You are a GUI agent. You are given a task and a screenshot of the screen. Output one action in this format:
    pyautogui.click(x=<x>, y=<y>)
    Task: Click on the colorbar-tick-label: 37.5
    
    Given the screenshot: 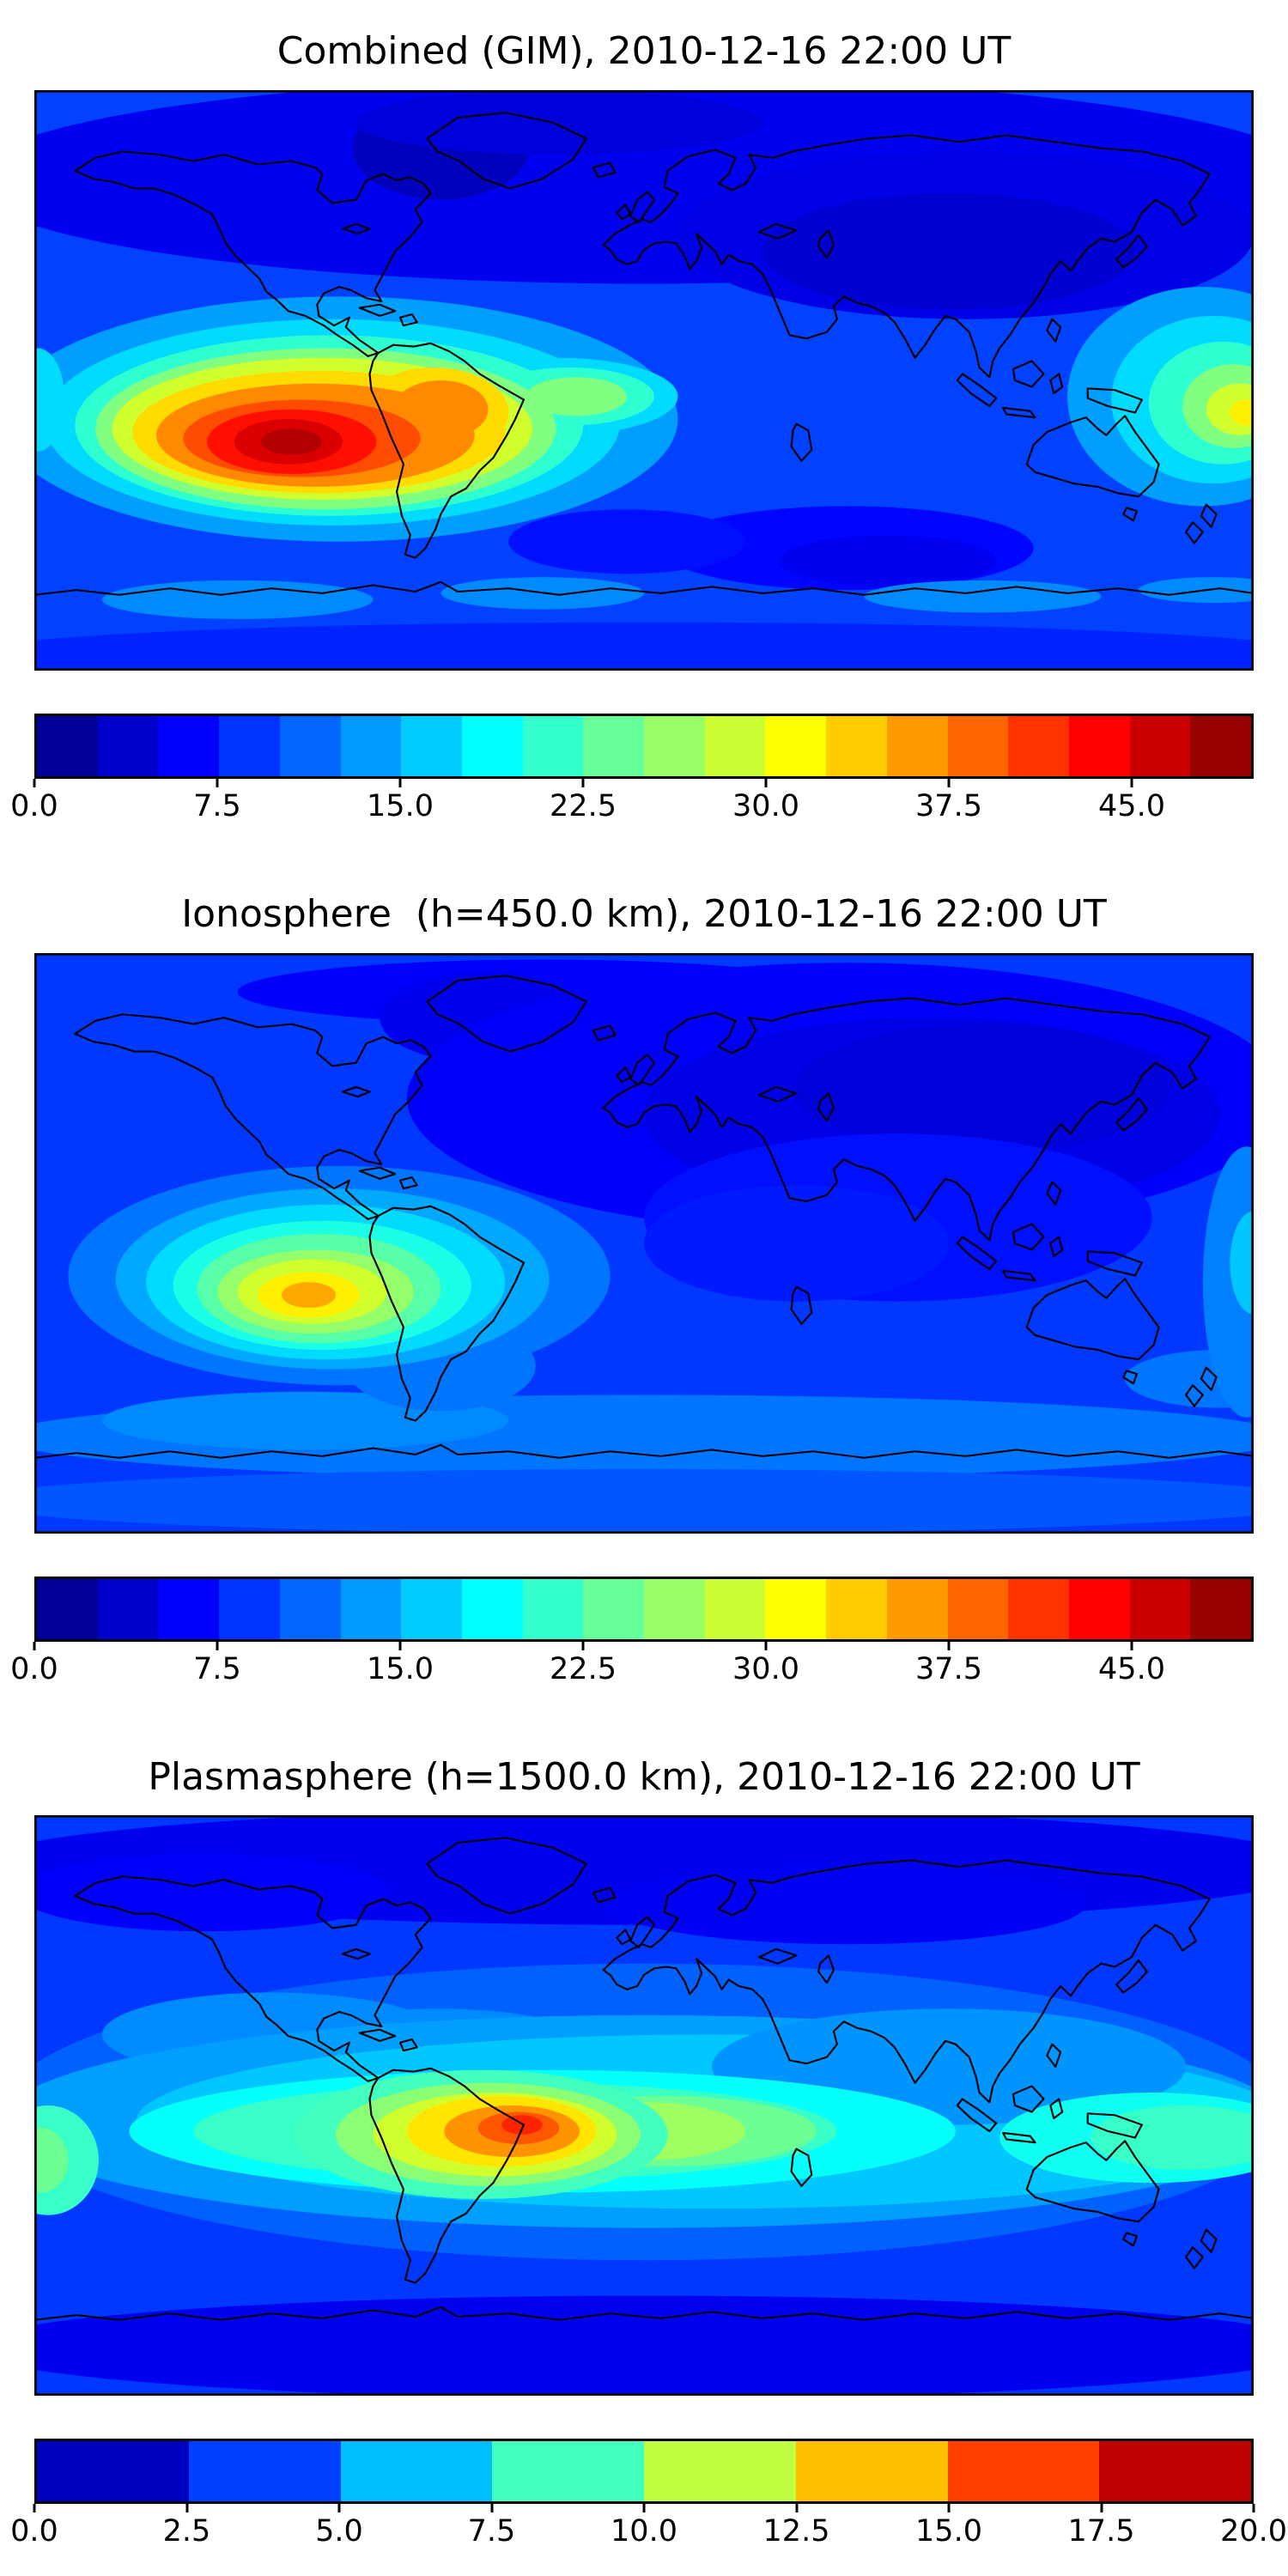 What is the action you would take?
    pyautogui.click(x=948, y=806)
    